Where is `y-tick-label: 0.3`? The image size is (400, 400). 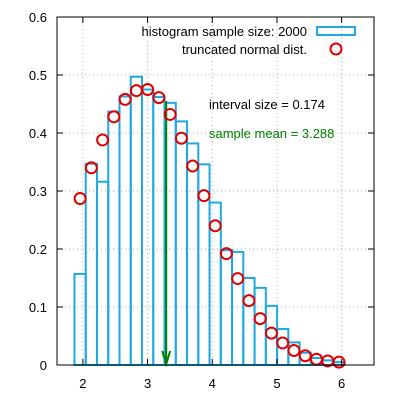
y-tick-label: 0.3 is located at coordinates (38, 191).